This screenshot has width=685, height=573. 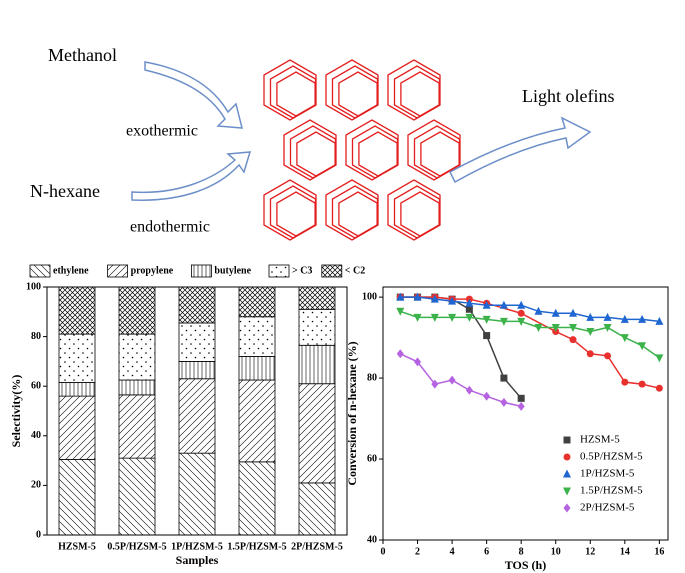 I want to click on x-axis-label: TOS (h), so click(x=525, y=565).